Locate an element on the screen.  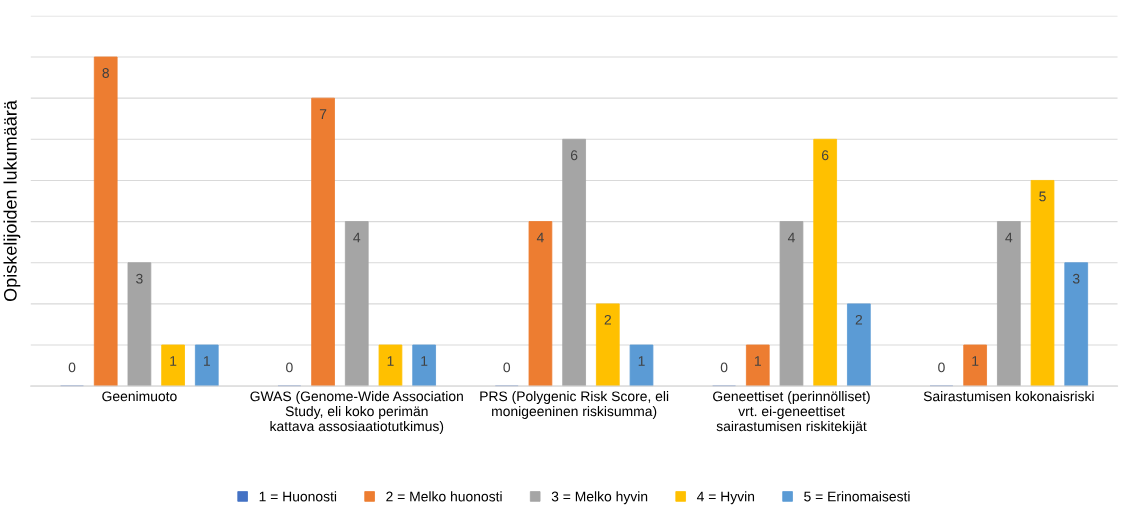
x-tick-label: Geneettiset (perinnölliset) vrt. ei-geneettiset sairastumisen riskitekijät is located at coordinates (791, 412).